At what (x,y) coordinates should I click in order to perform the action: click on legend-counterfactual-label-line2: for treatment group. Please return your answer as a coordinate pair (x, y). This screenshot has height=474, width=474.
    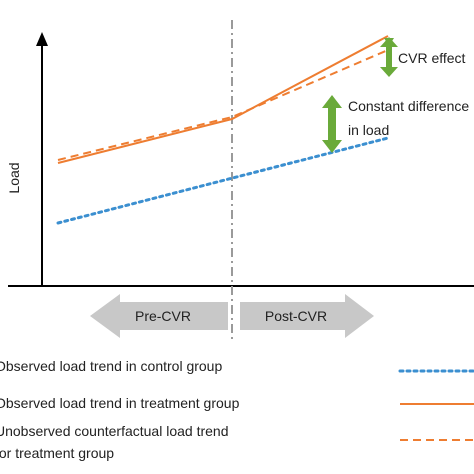
    Looking at the image, I should click on (57, 453).